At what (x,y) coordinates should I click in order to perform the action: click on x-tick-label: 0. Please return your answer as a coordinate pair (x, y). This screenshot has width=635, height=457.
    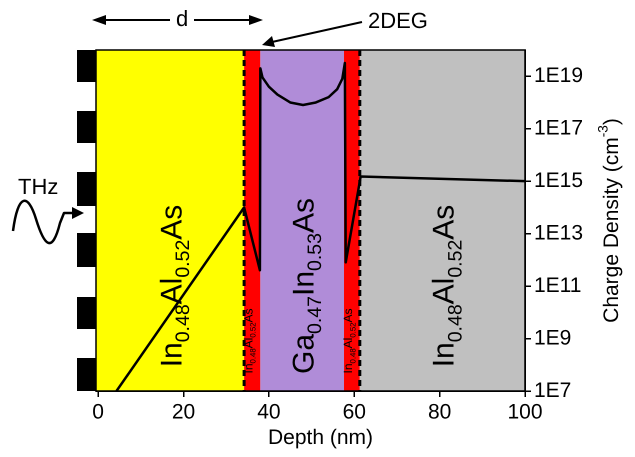
    Looking at the image, I should click on (98, 412).